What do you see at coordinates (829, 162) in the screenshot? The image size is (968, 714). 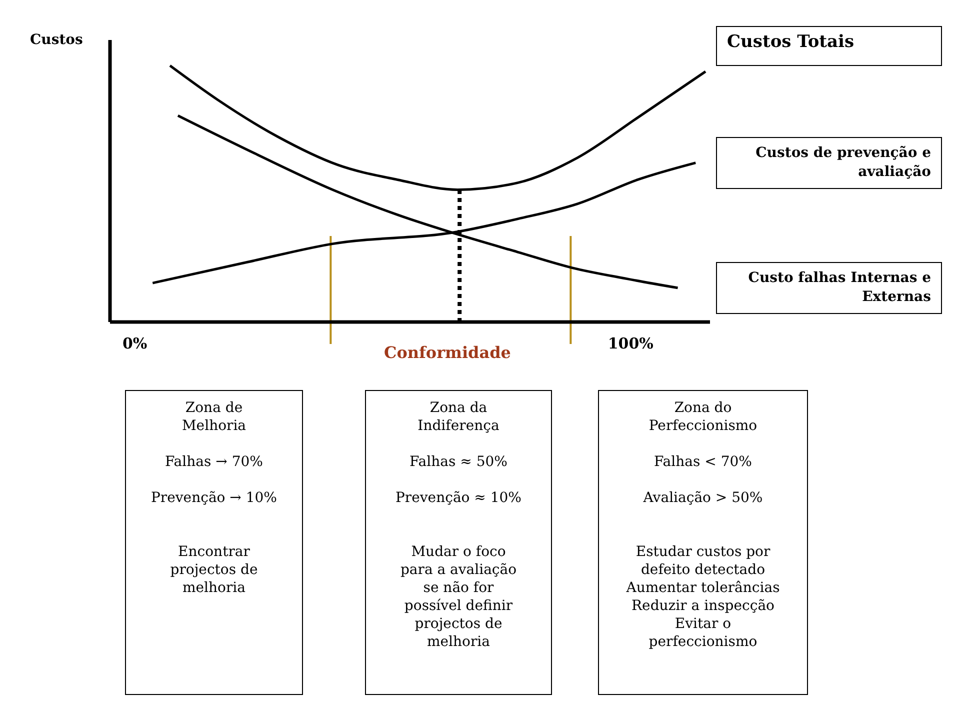 I see `text: Custos de prevenção e avaliação` at bounding box center [829, 162].